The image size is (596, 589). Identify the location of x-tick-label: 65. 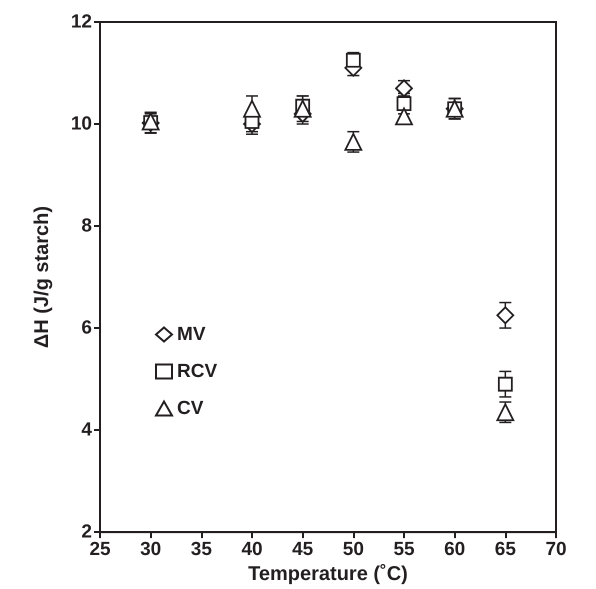
(505, 549).